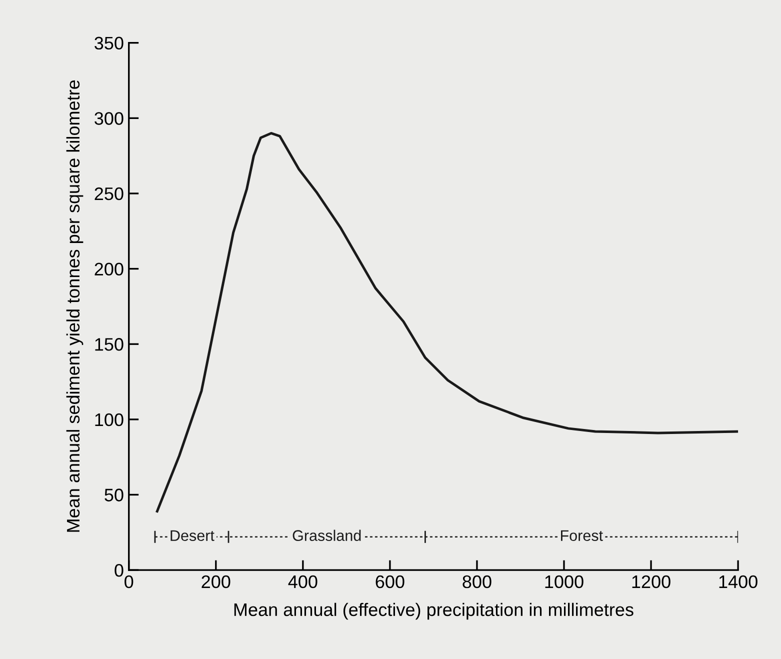 The image size is (781, 659). I want to click on x-tick-label: 400, so click(303, 581).